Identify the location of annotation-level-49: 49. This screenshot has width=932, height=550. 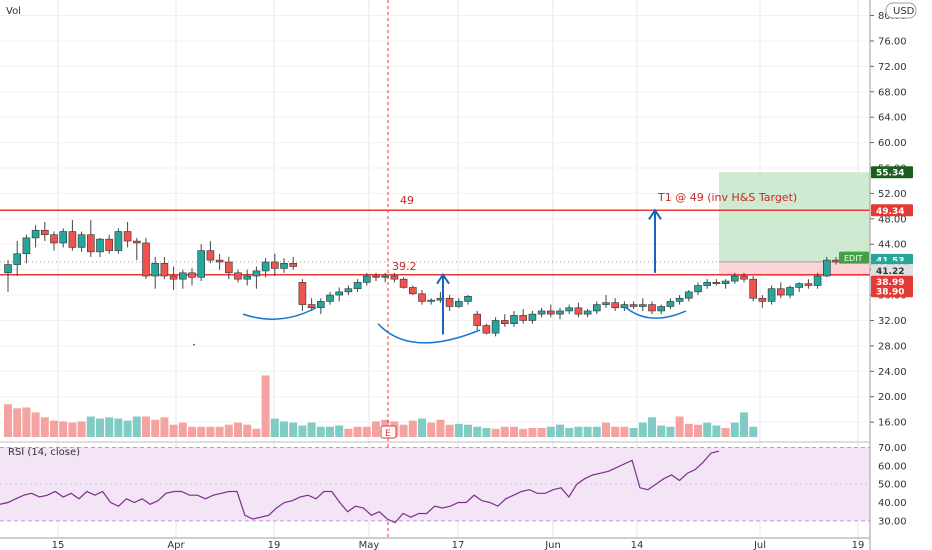
(407, 200).